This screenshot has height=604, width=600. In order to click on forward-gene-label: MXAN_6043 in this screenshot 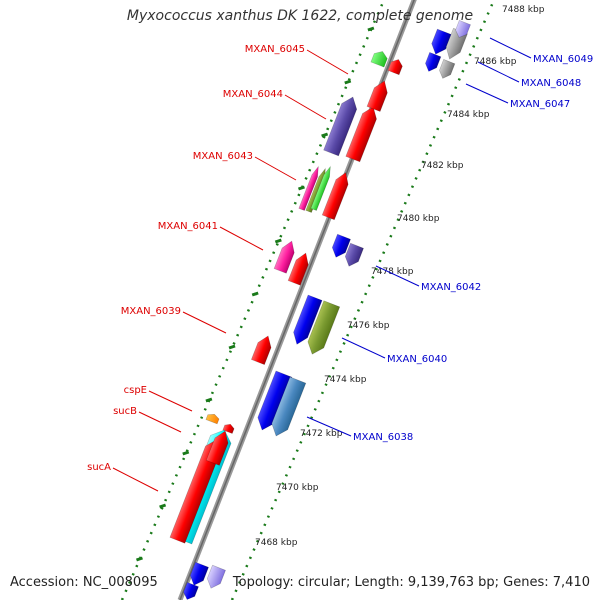, I will do `click(223, 156)`.